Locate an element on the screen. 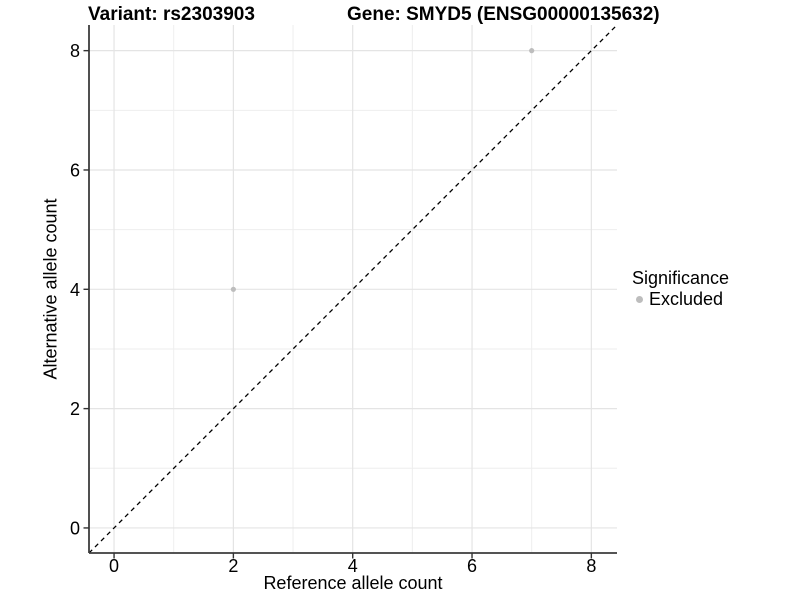 The image size is (800, 600). y-tick-label-2: 2 is located at coordinates (75, 409).